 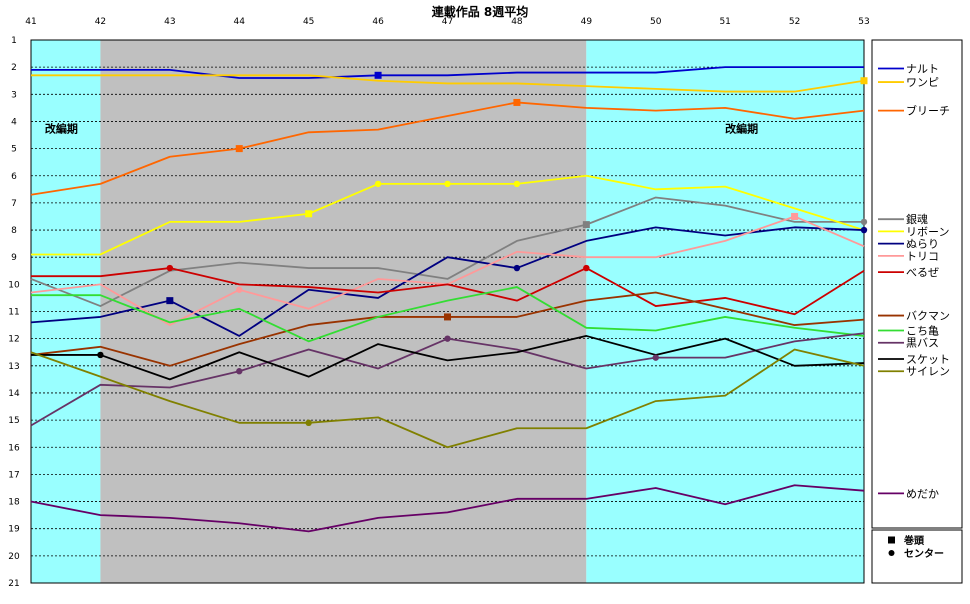 What do you see at coordinates (169, 22) in the screenshot?
I see `x-tick-label-43: 43` at bounding box center [169, 22].